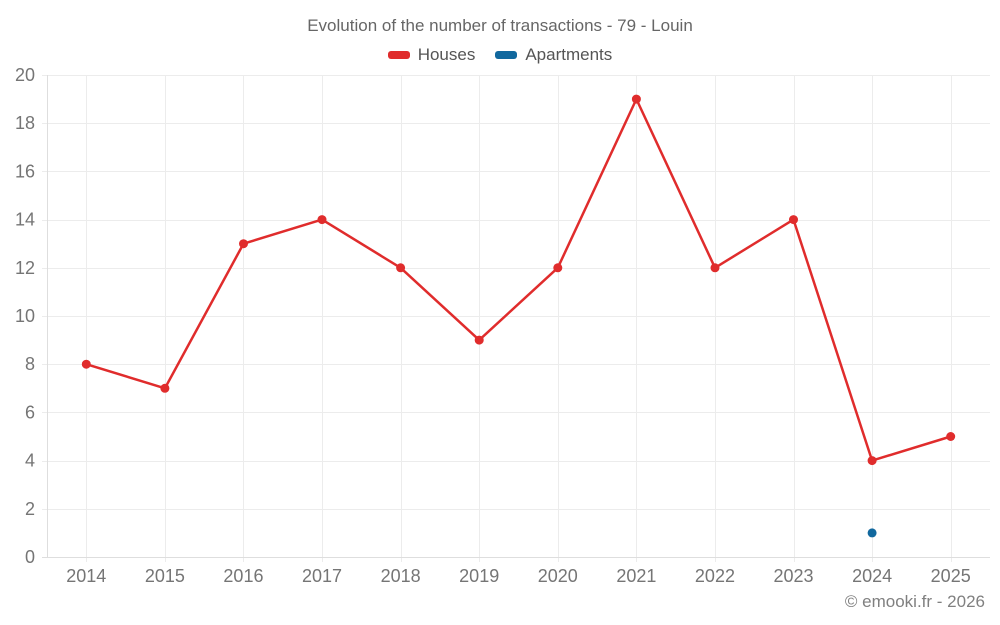  What do you see at coordinates (636, 576) in the screenshot?
I see `x-tick-label: 2021` at bounding box center [636, 576].